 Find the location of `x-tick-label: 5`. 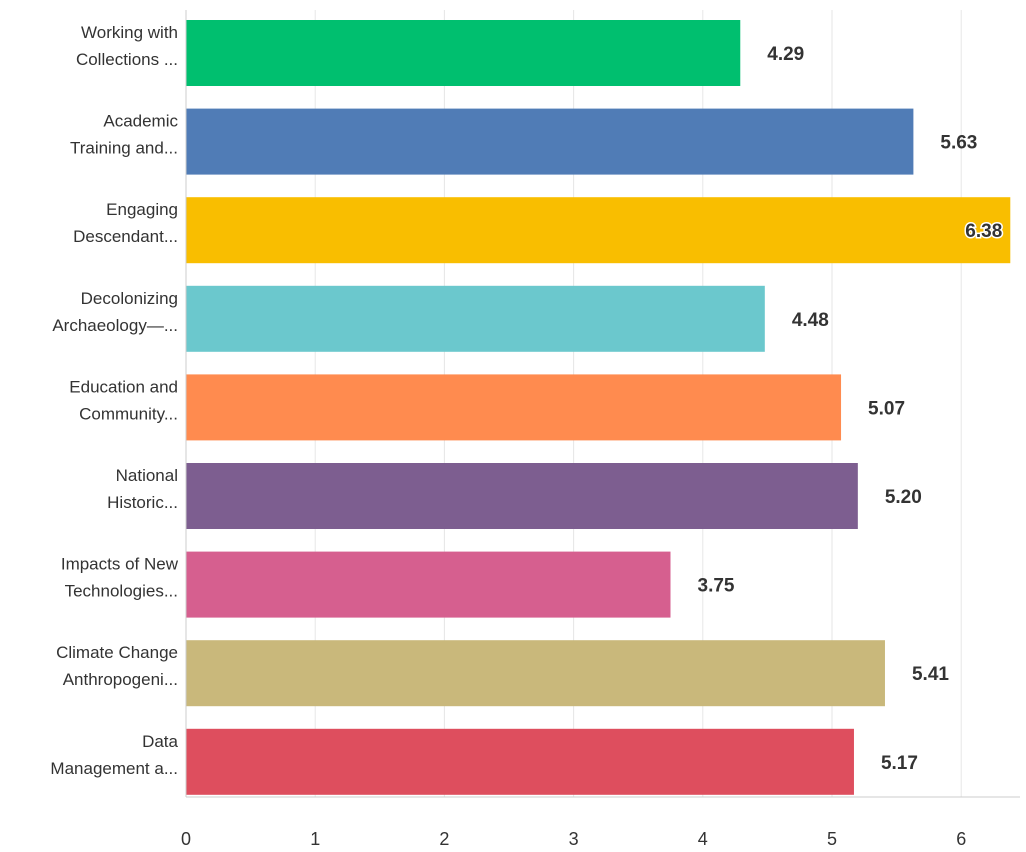

x-tick-label: 5 is located at coordinates (832, 839).